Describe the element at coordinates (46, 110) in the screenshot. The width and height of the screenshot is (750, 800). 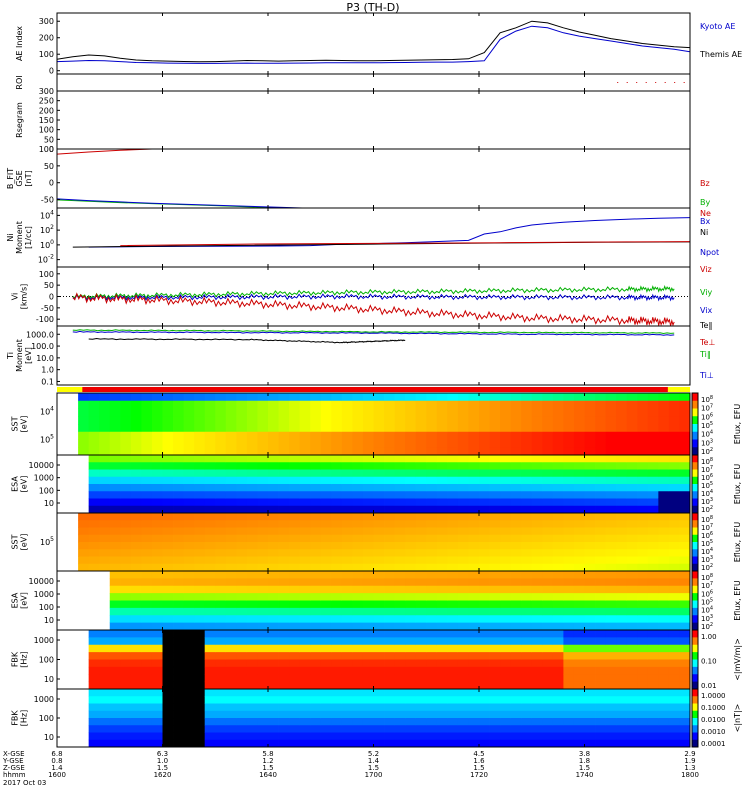
I see `y-tick-label: 200` at that location.